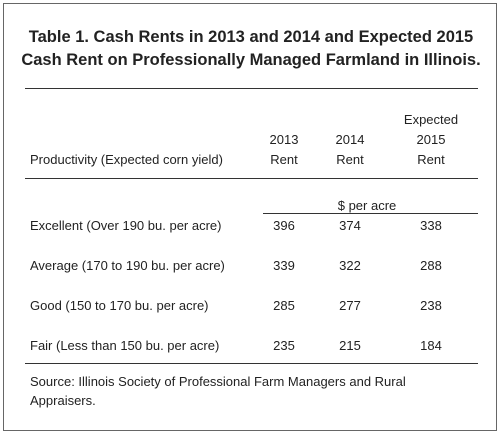  What do you see at coordinates (431, 225) in the screenshot?
I see `cell: 338` at bounding box center [431, 225].